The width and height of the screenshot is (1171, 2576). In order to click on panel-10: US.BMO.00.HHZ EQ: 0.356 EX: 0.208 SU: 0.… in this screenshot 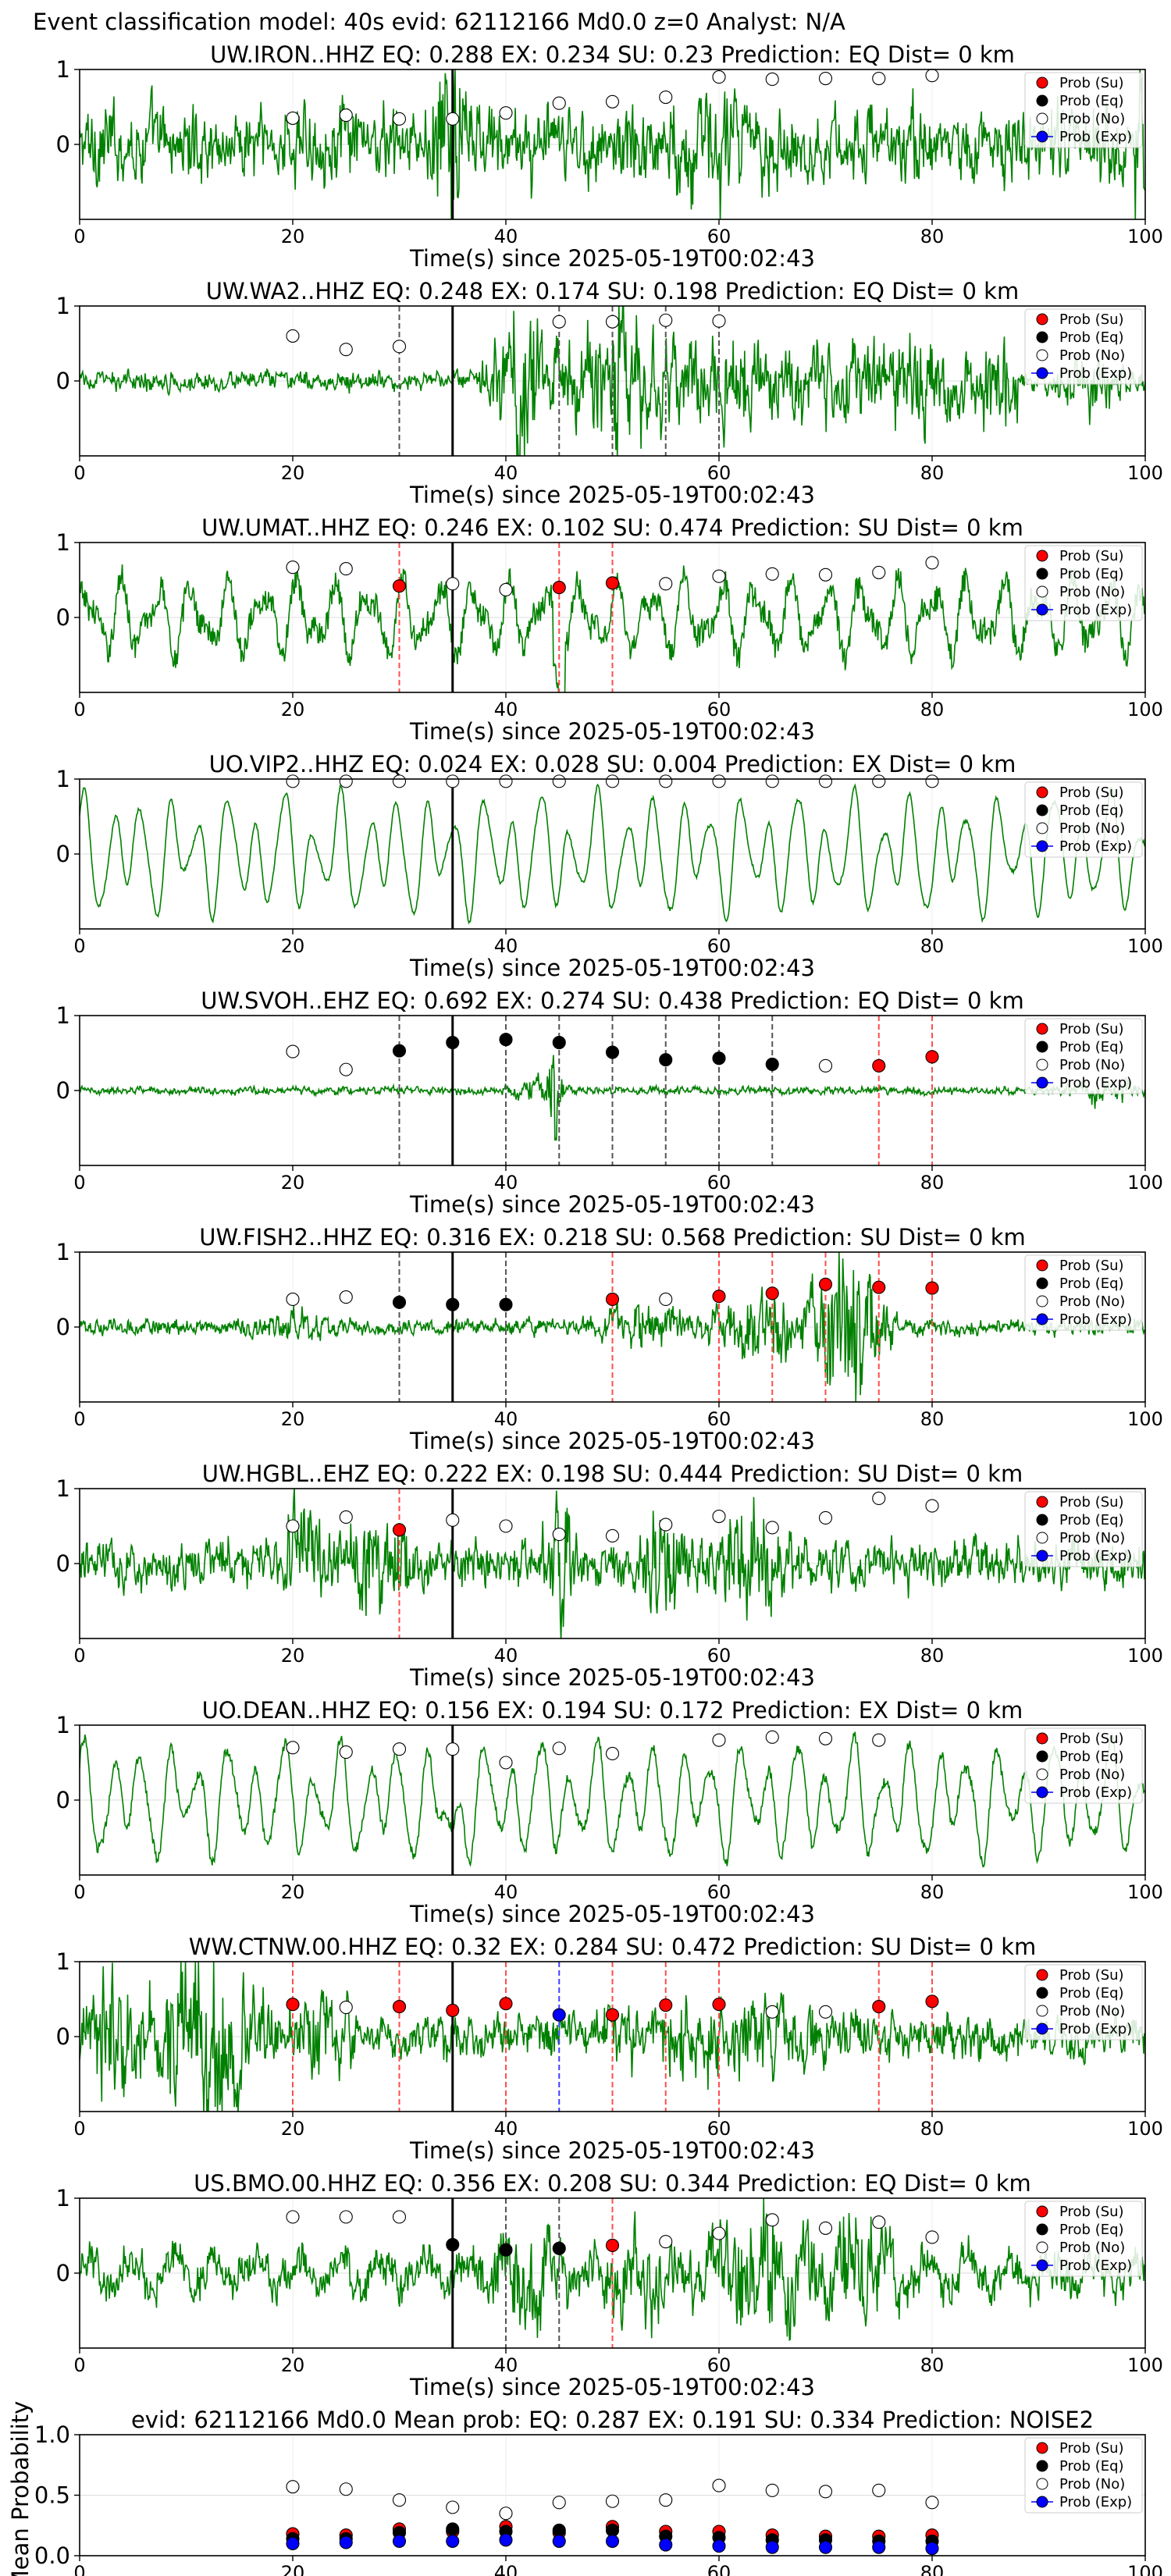, I will do `click(609, 2285)`.